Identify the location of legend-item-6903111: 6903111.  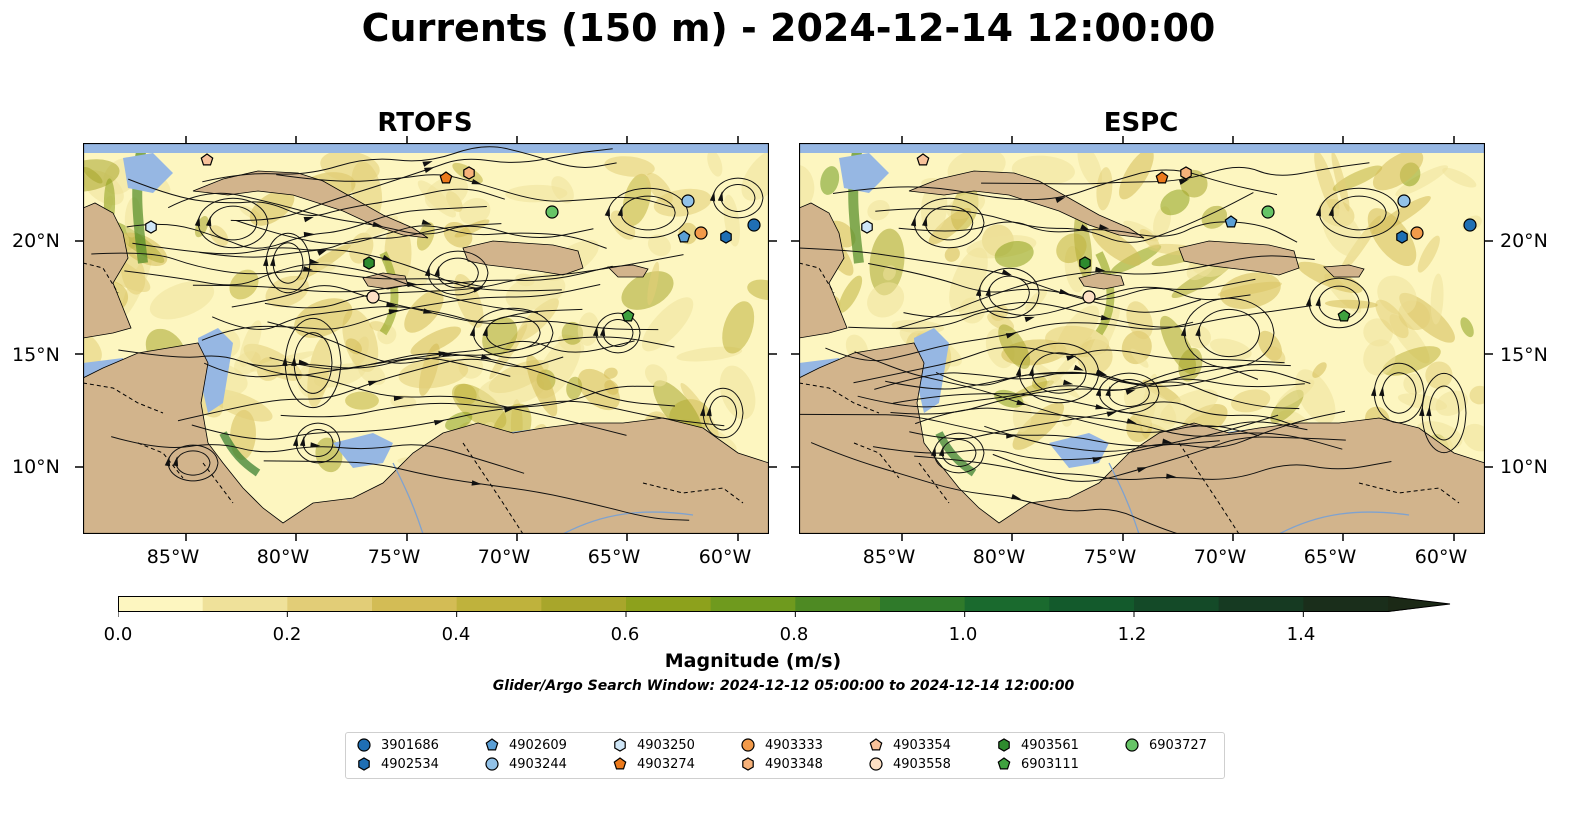
(1037, 764).